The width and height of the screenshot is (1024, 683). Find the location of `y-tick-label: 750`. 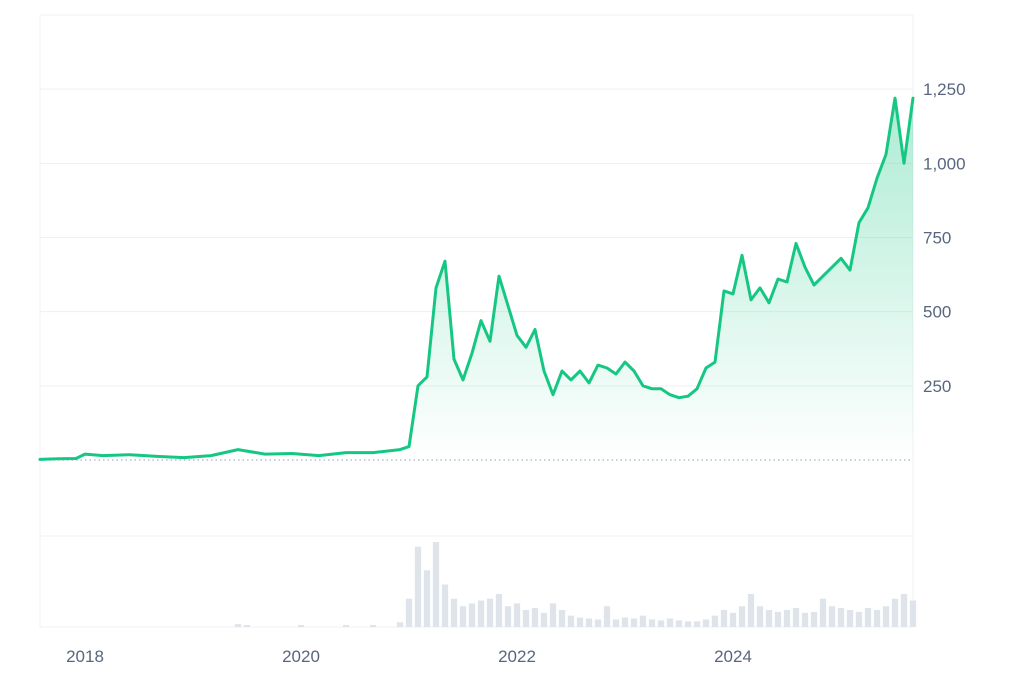

y-tick-label: 750 is located at coordinates (937, 238).